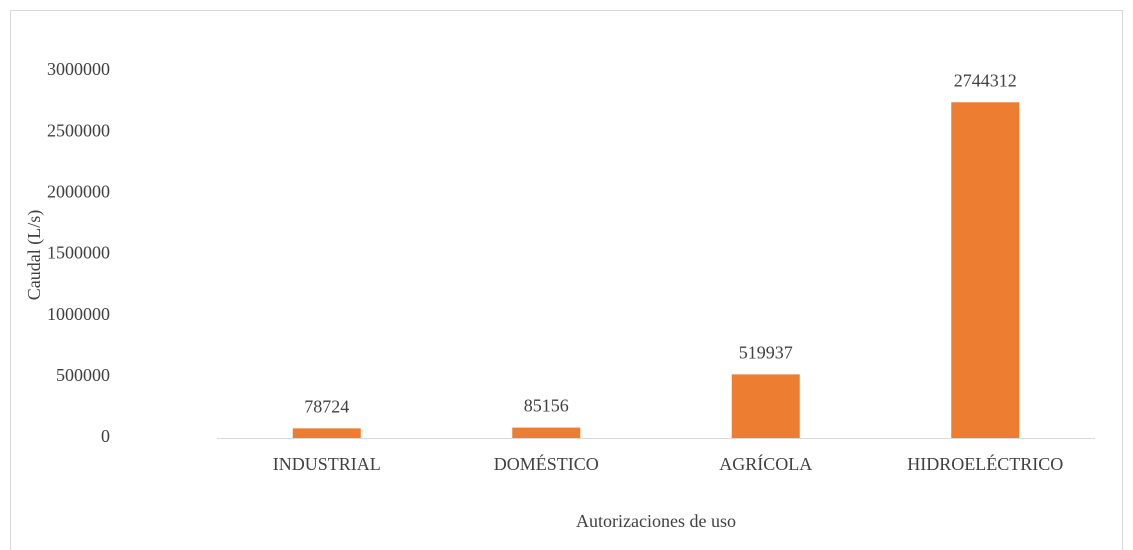 This screenshot has width=1133, height=550. I want to click on y-axis-label: Caudal (L/s), so click(34, 255).